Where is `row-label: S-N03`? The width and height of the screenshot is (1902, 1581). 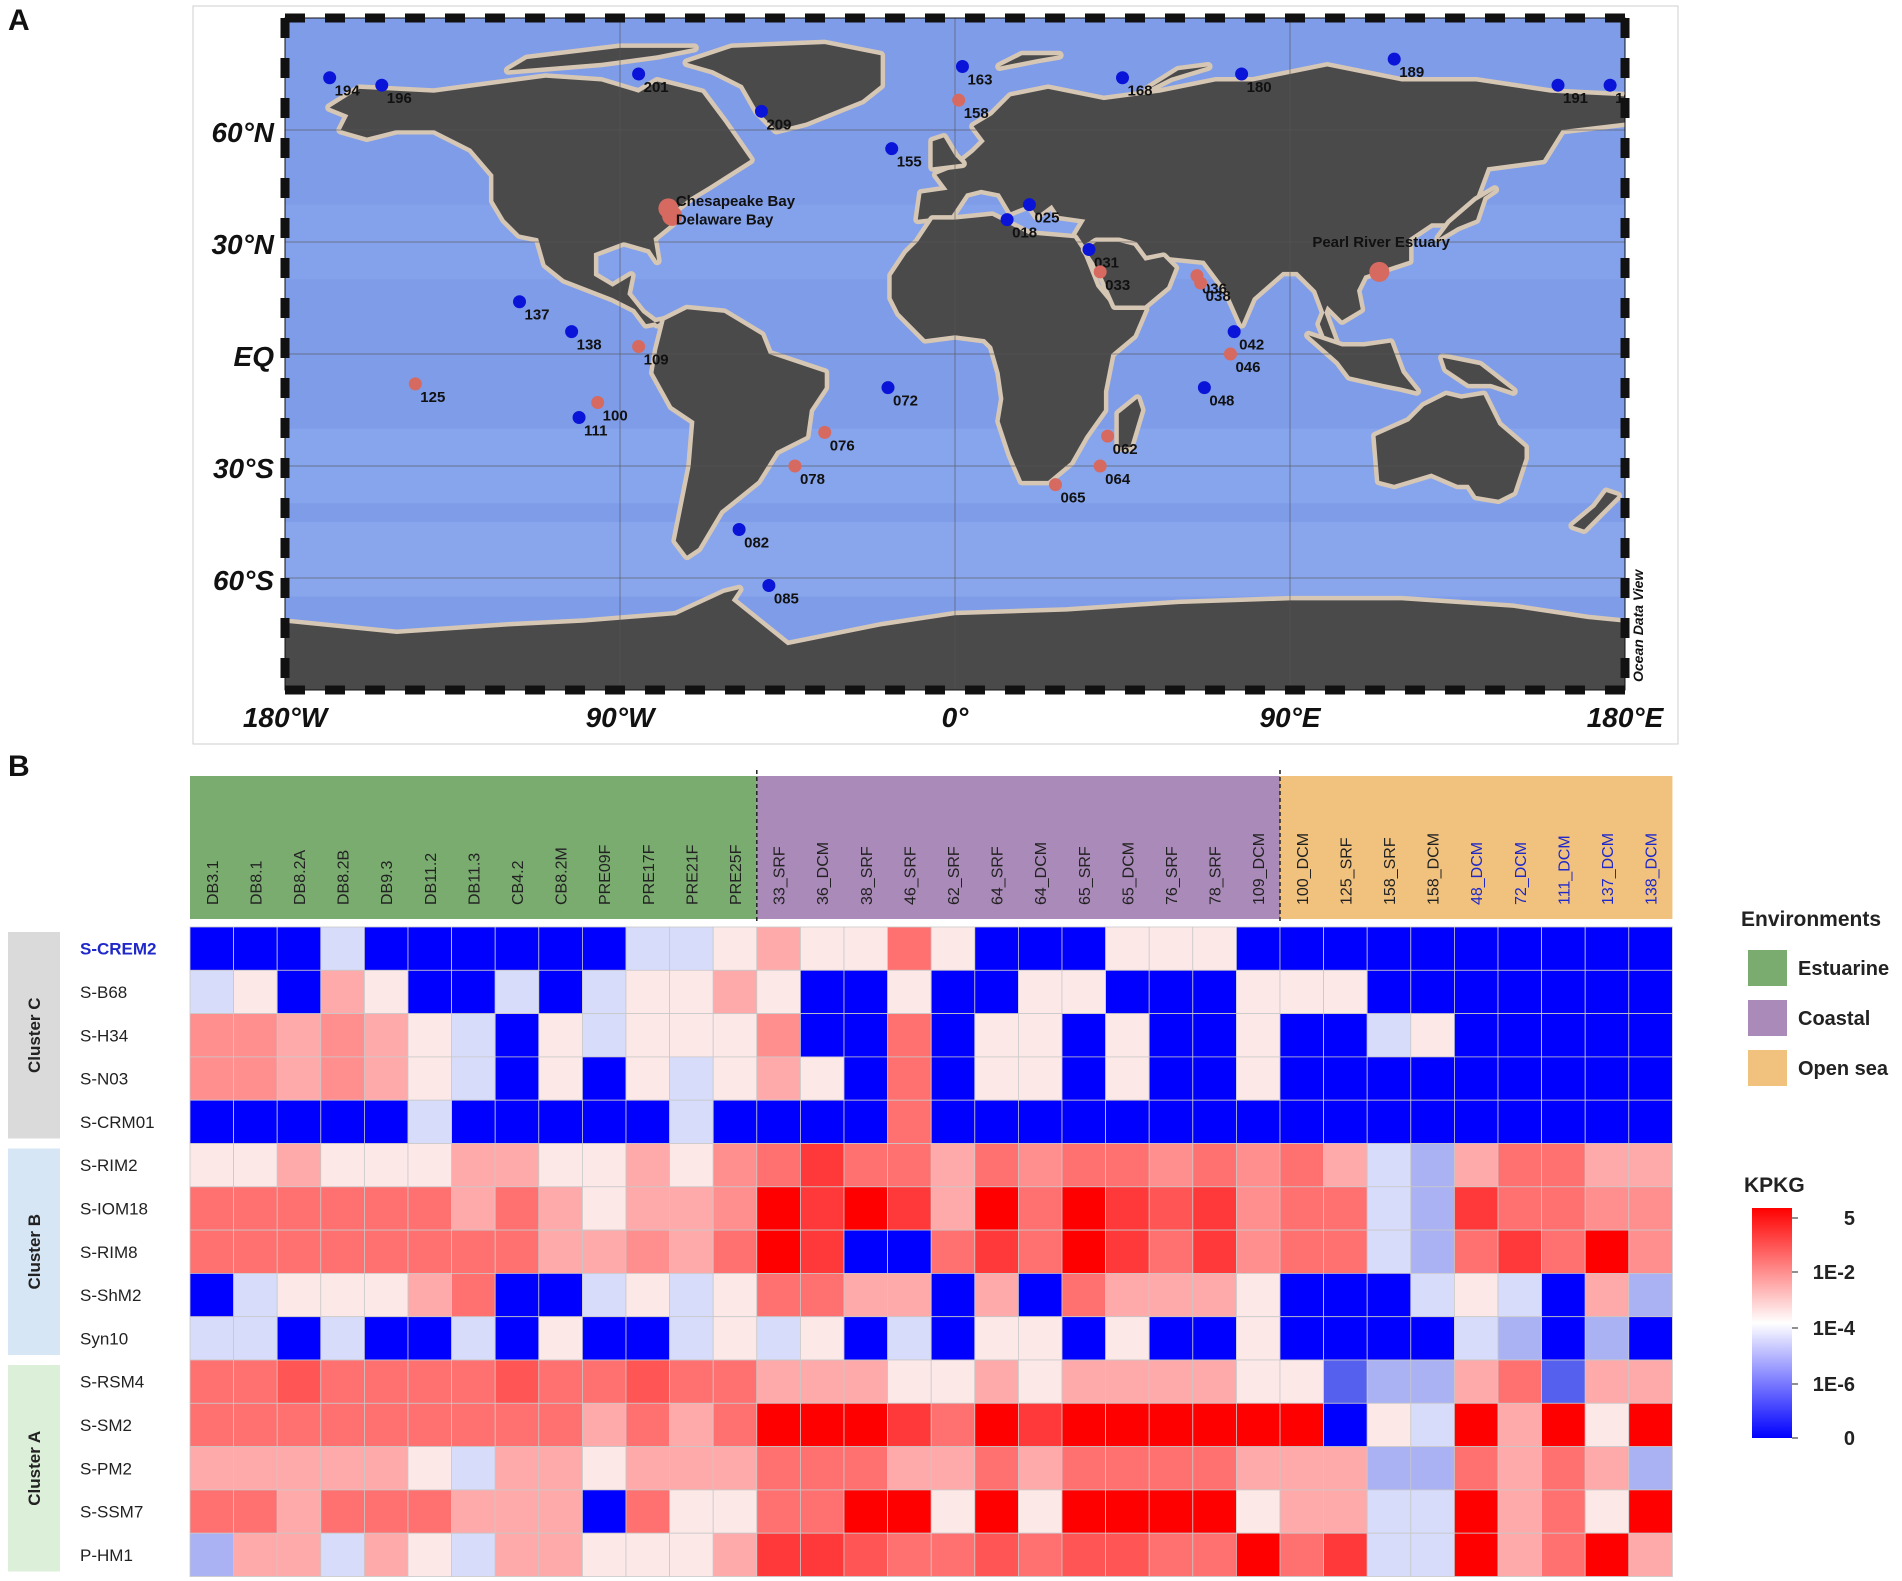
row-label: S-N03 is located at coordinates (104, 1079).